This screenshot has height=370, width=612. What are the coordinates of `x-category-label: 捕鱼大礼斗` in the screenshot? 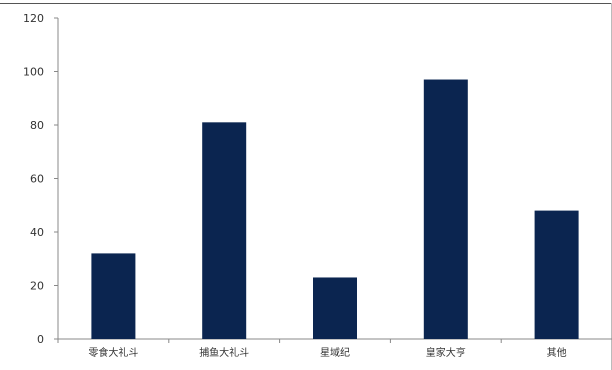 It's located at (224, 352).